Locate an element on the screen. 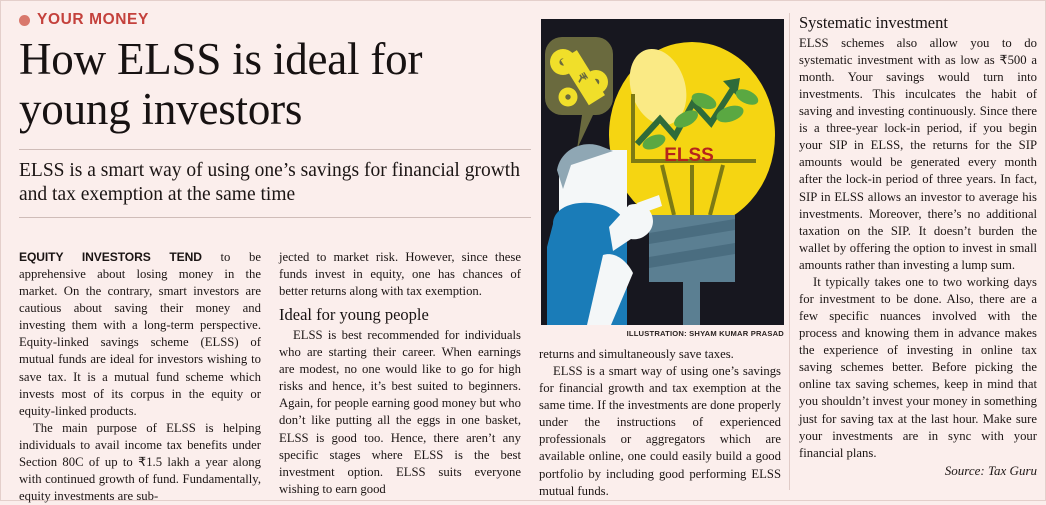  man-hand-pointing is located at coordinates (631, 227).